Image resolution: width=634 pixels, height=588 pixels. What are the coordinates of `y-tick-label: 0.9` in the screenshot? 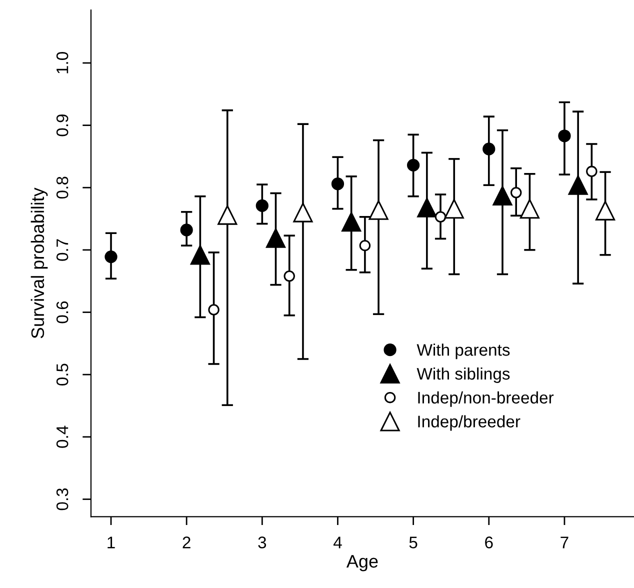 It's located at (62, 125).